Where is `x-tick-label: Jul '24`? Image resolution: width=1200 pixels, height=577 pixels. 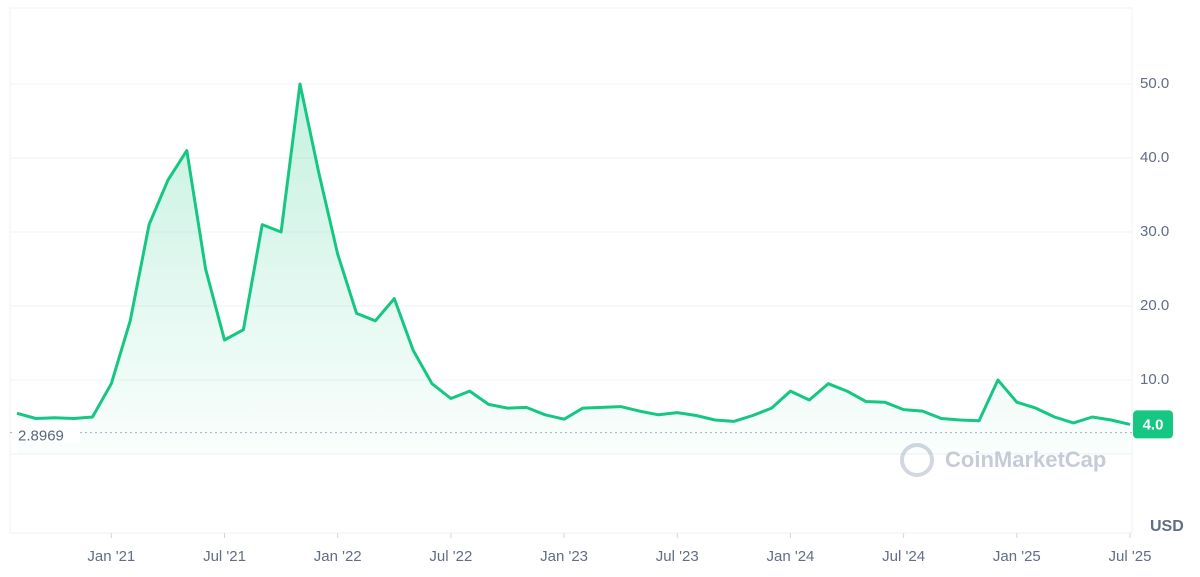
x-tick-label: Jul '24 is located at coordinates (903, 556).